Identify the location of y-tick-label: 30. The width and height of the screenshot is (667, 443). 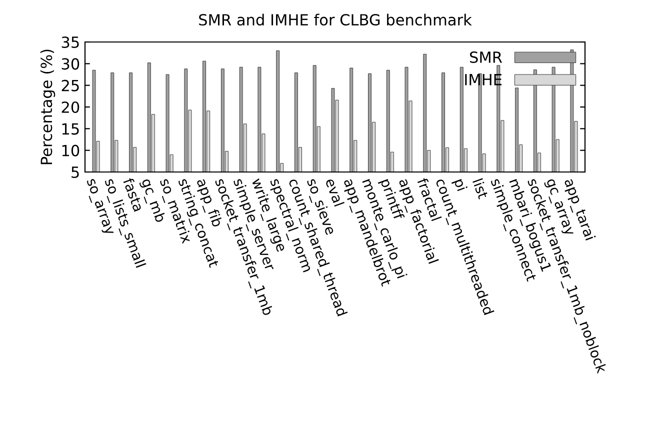
(71, 64).